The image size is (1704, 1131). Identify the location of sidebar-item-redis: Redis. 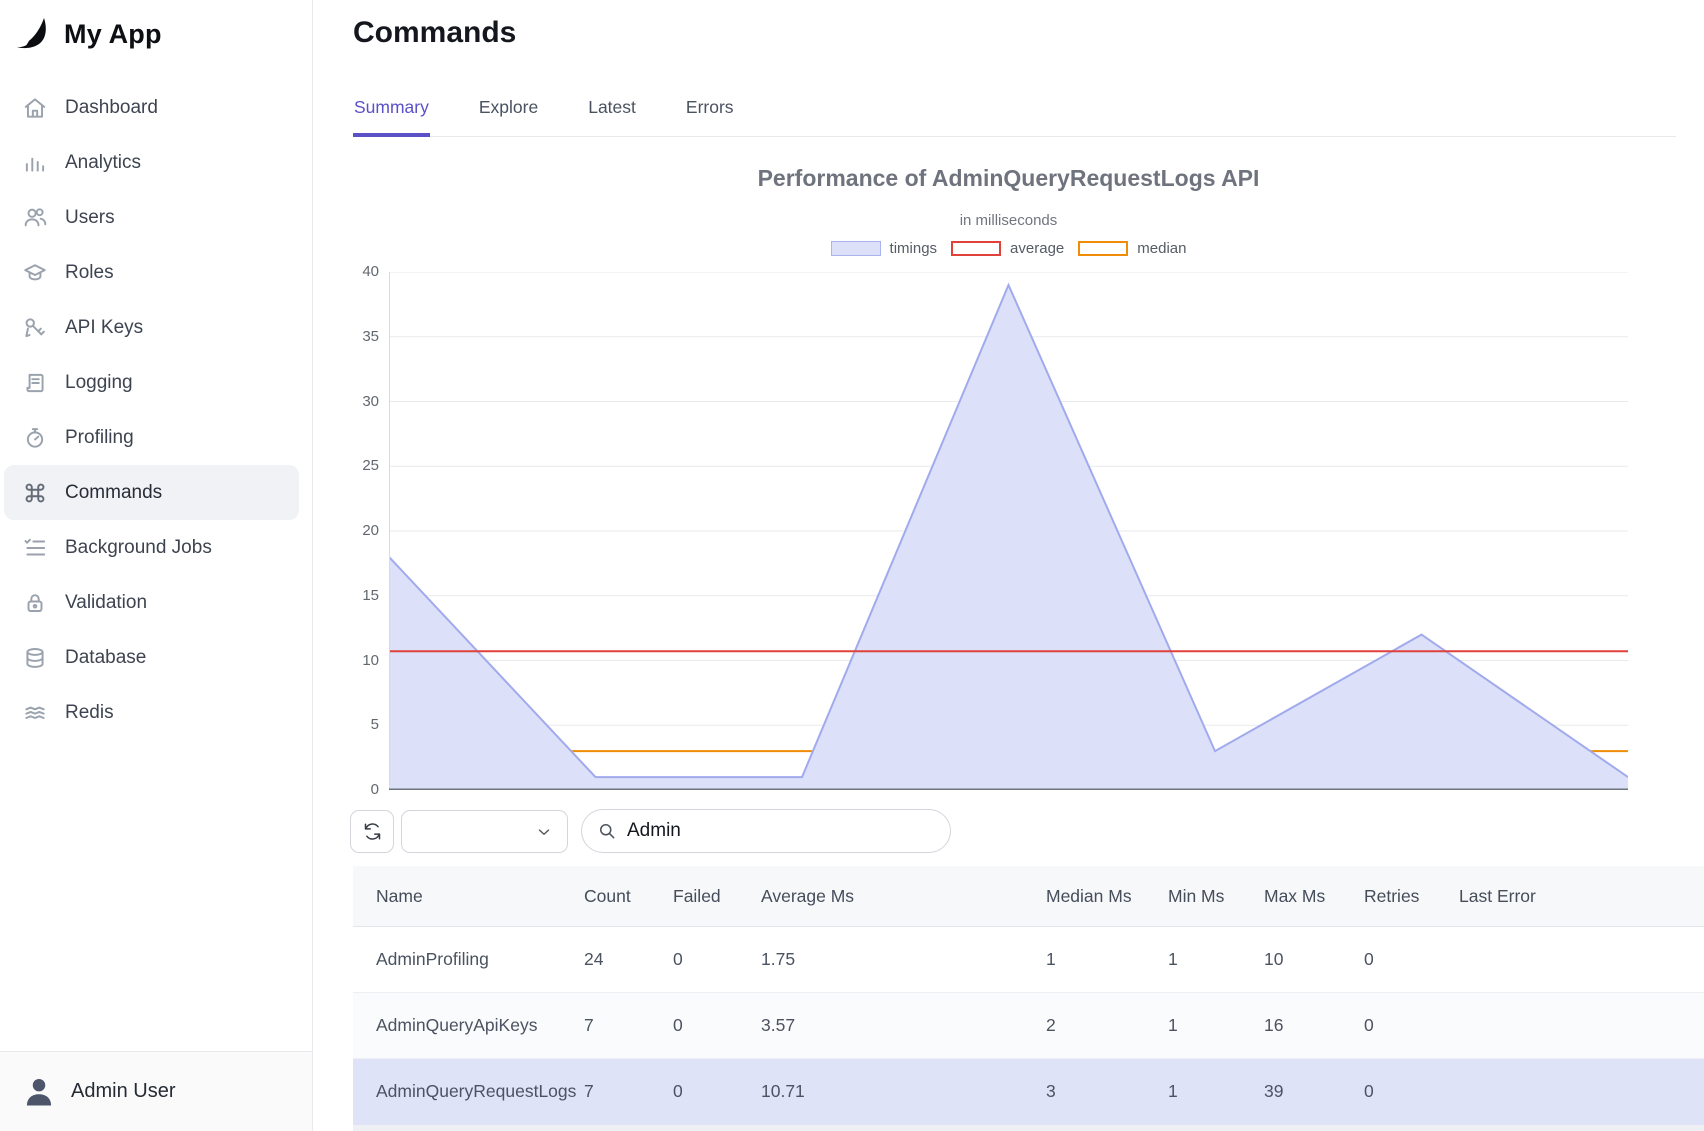
(151, 712).